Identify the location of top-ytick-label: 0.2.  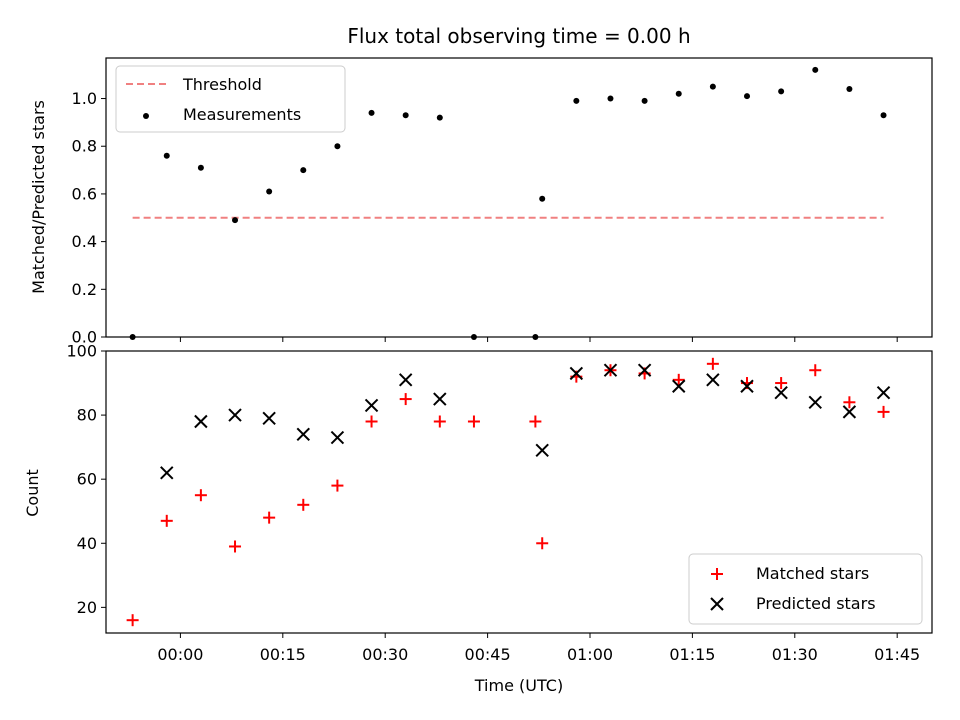
(84, 289).